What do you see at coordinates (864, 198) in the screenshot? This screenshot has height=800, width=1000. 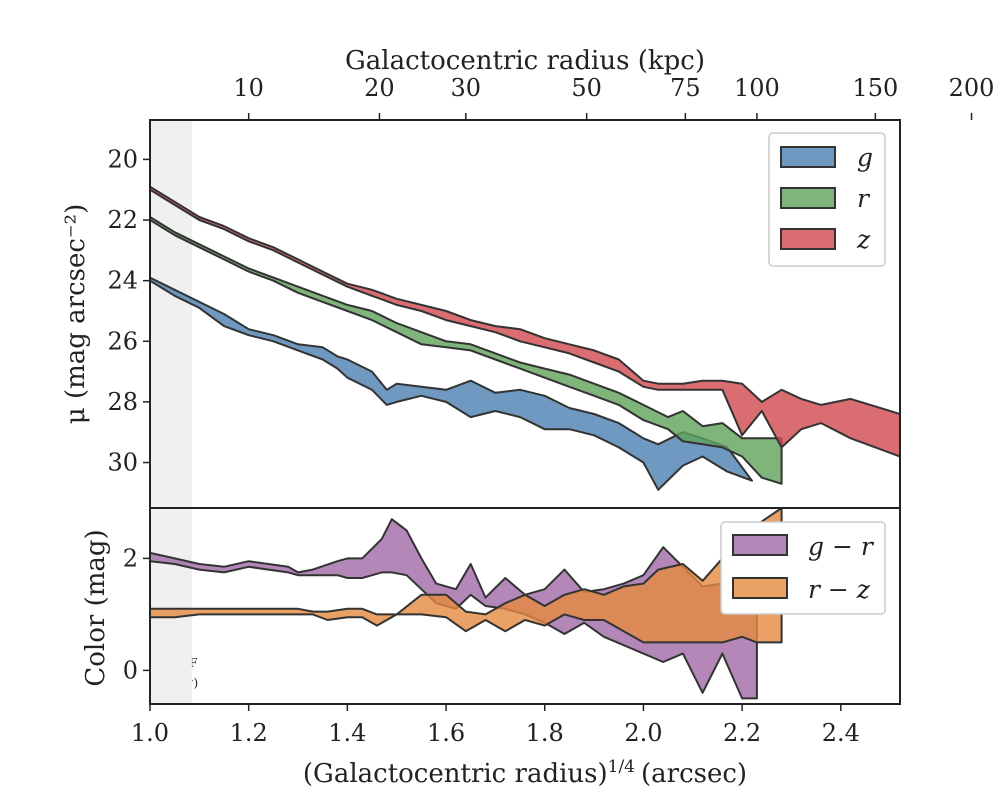 I see `legend-label-r: r` at bounding box center [864, 198].